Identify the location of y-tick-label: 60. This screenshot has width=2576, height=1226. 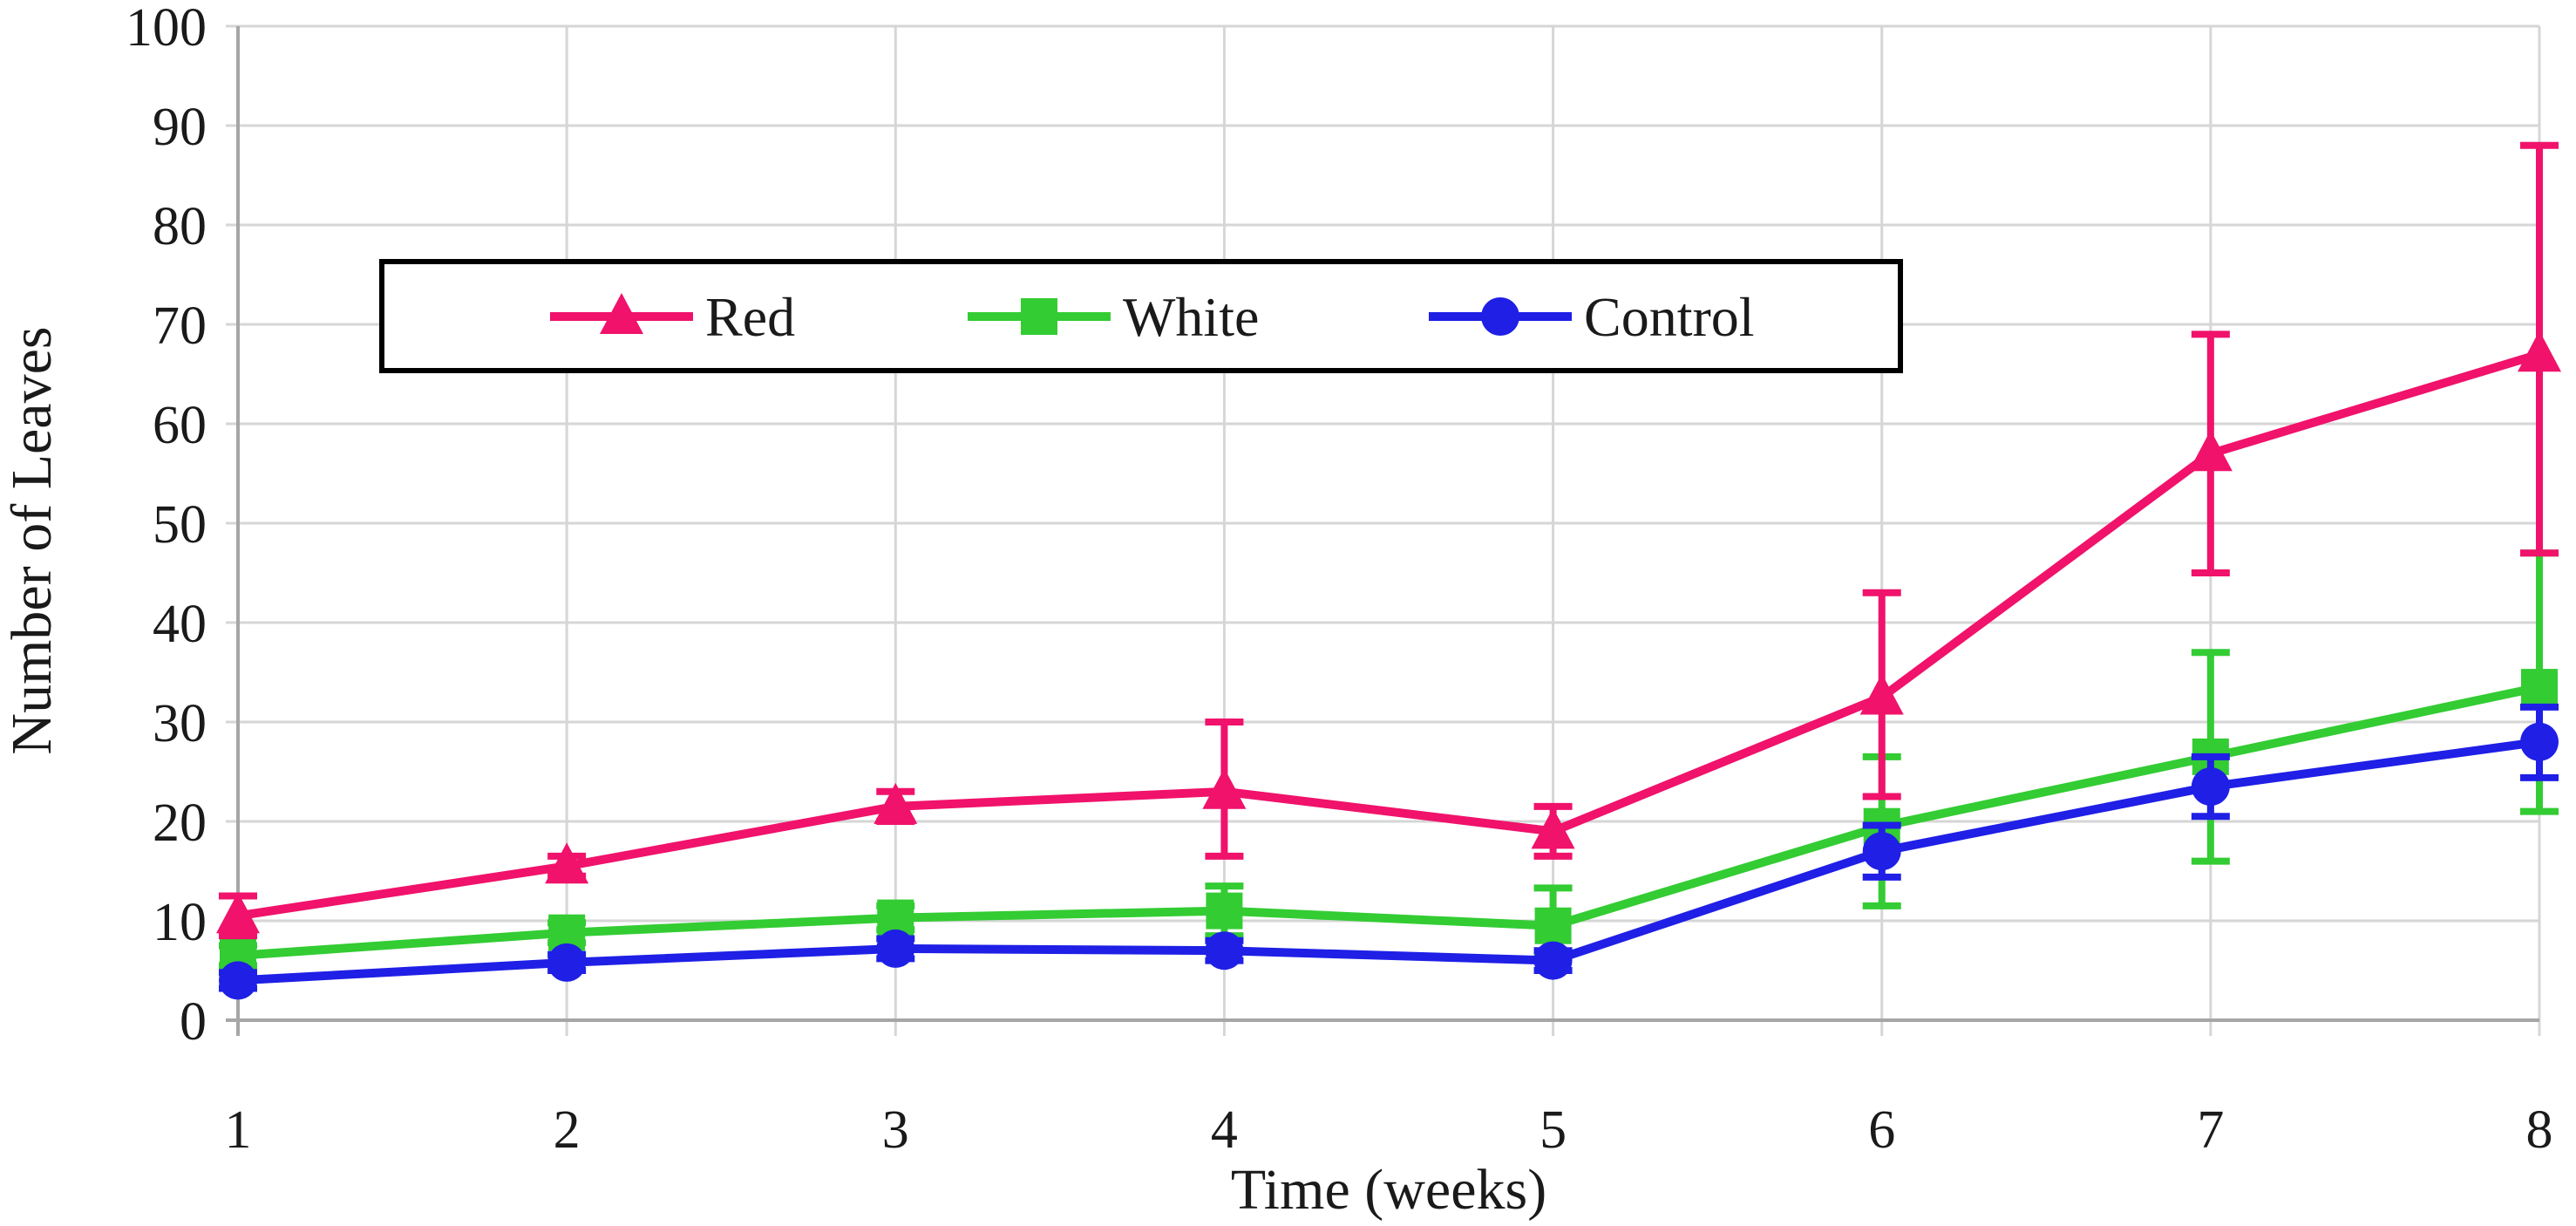
(180, 425).